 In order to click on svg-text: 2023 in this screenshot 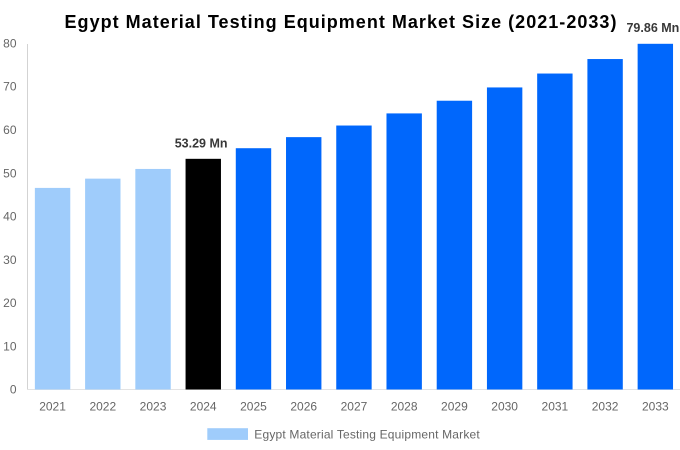, I will do `click(153, 407)`.